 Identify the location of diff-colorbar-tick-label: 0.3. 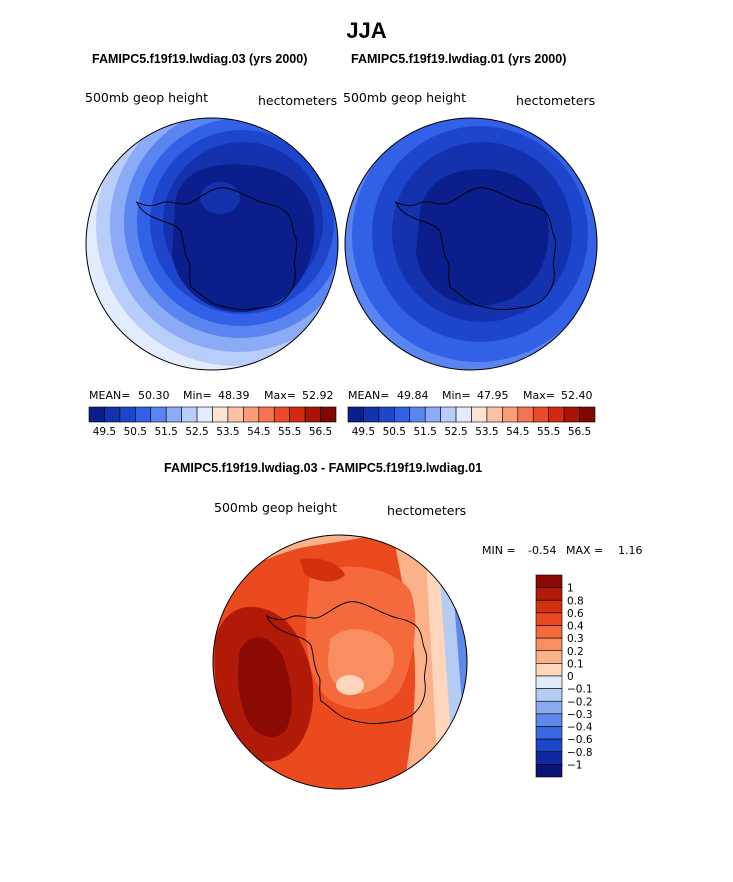
(575, 639).